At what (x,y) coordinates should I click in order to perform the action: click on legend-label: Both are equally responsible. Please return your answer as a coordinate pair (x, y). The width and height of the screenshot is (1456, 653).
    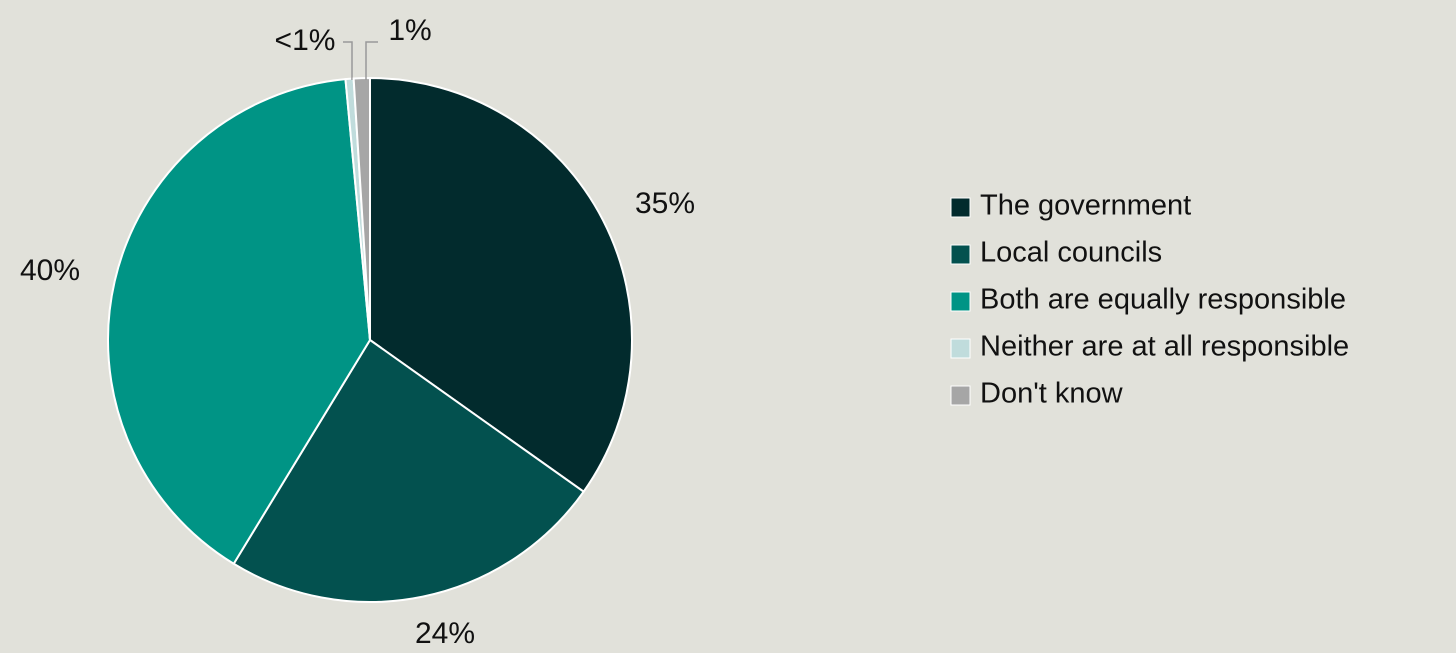
    Looking at the image, I should click on (1163, 300).